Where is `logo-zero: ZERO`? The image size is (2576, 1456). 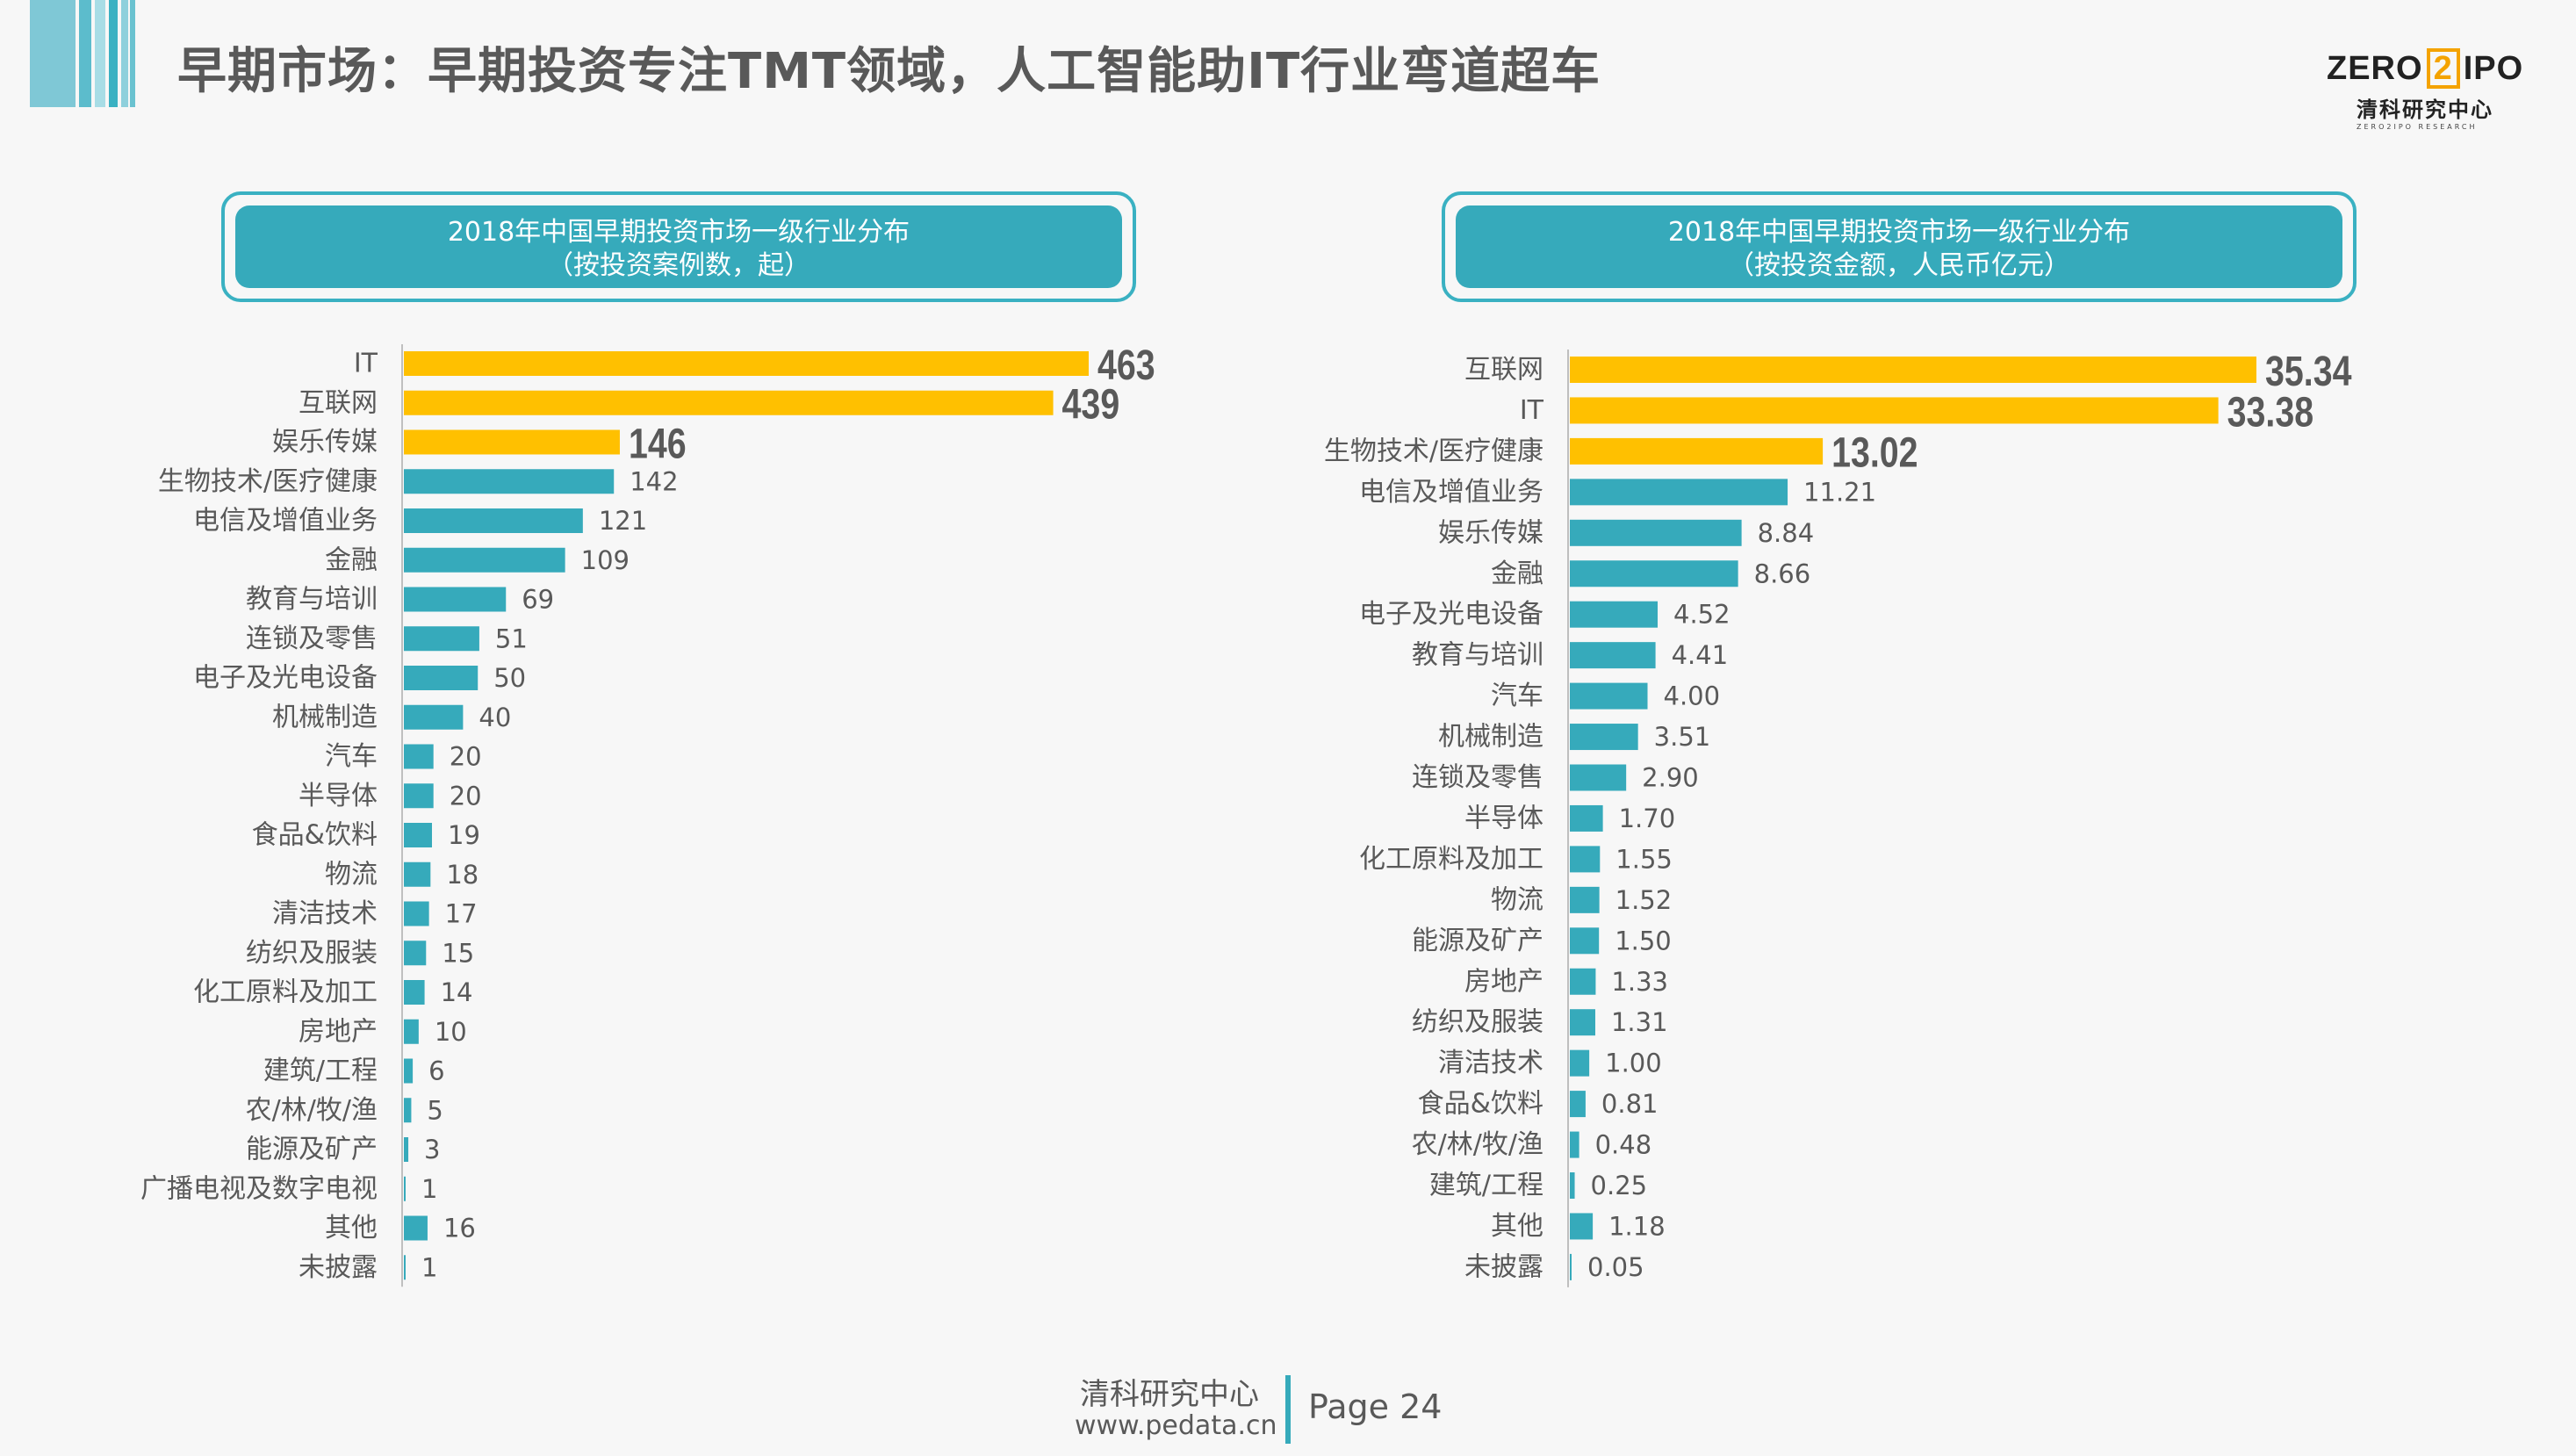
logo-zero: ZERO is located at coordinates (2375, 68).